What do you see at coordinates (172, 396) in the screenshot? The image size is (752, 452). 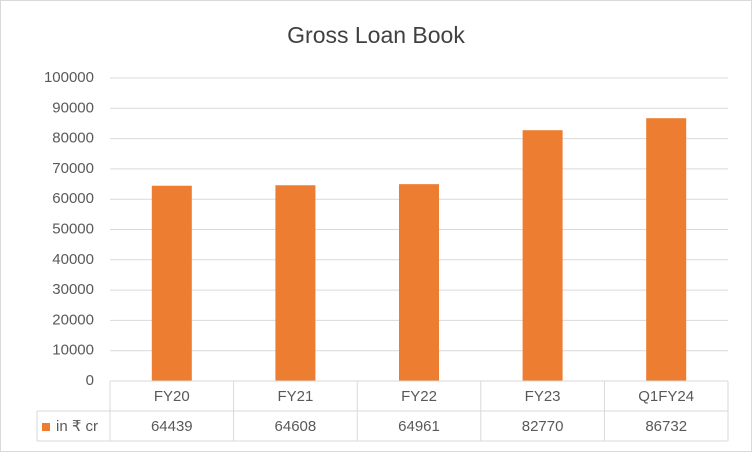 I see `x-tick-label: FY20` at bounding box center [172, 396].